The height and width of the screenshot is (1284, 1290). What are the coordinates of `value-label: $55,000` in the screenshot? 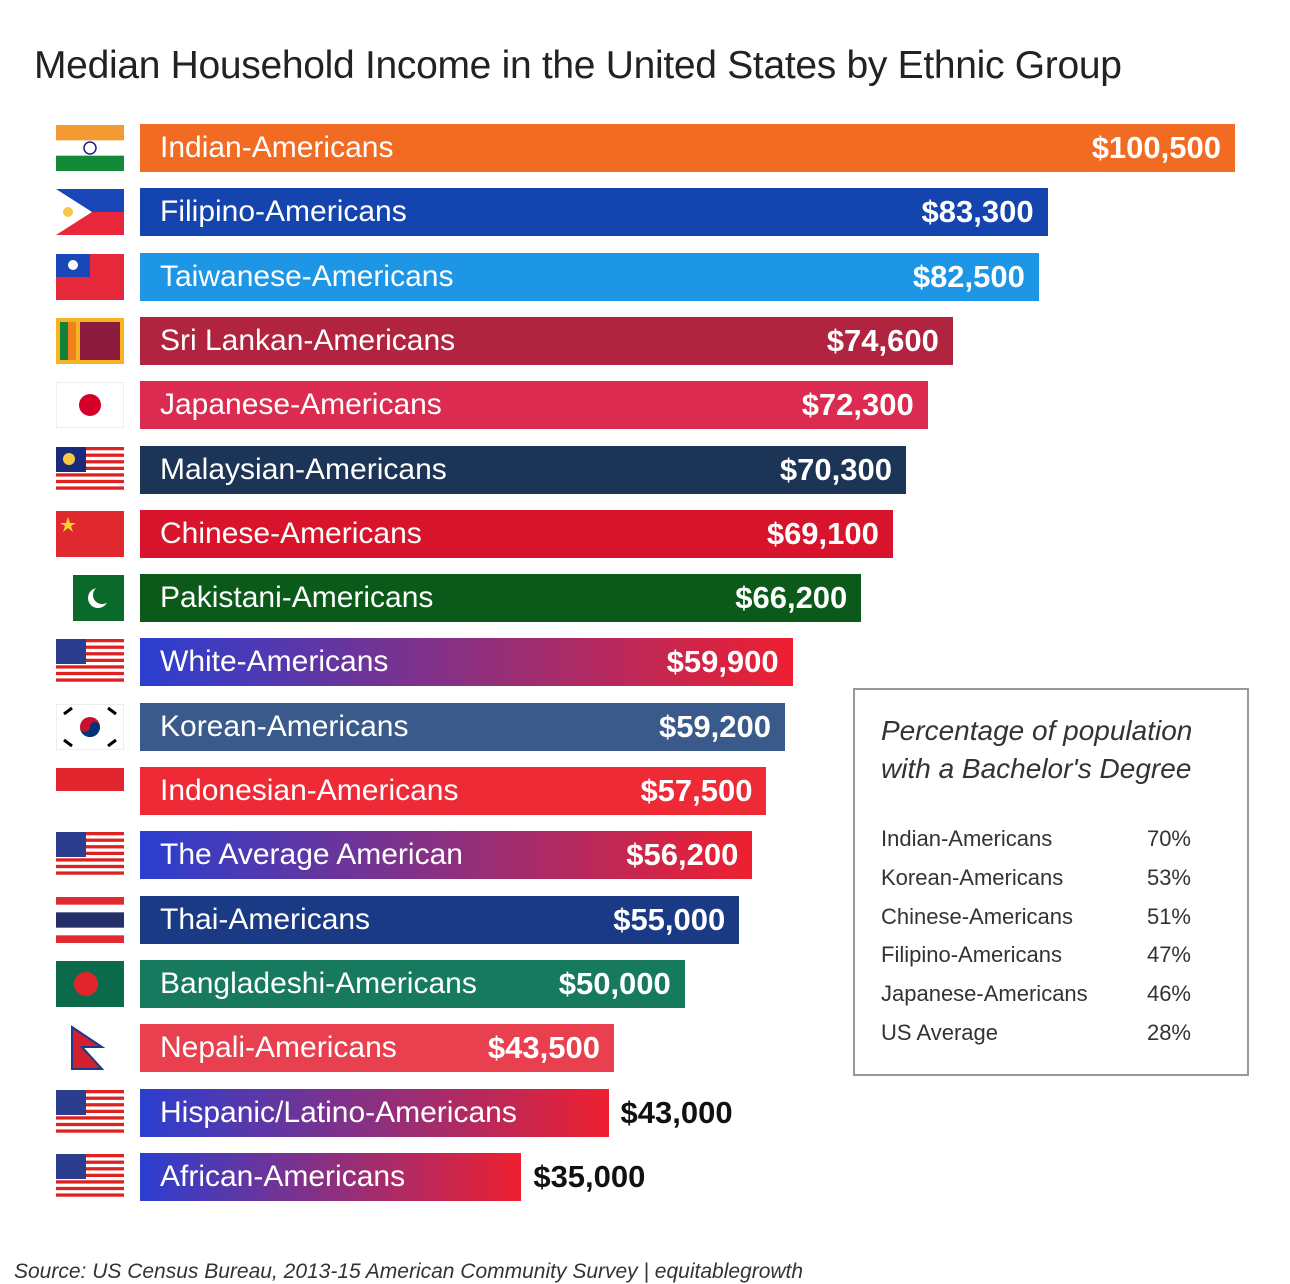 It's located at (669, 919).